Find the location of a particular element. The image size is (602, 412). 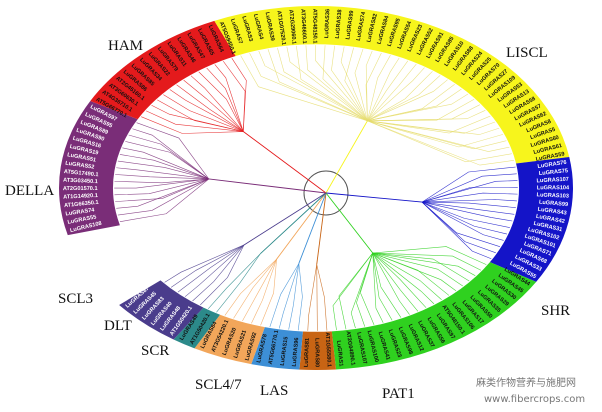

leaf-label-las: LuGRAS81 is located at coordinates (307, 352).